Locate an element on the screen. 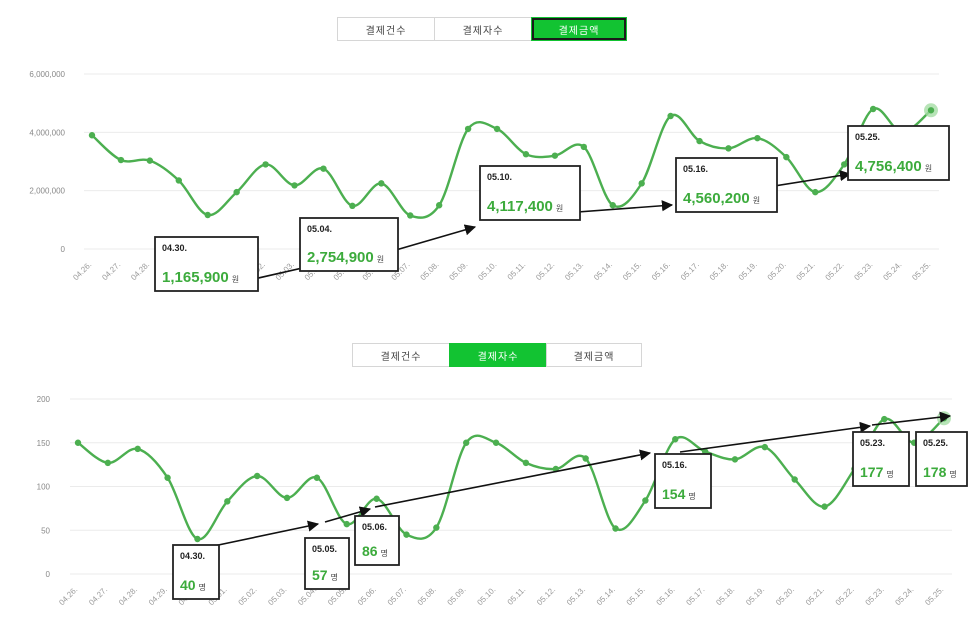 The width and height of the screenshot is (977, 639). x-tick-label: 04.27. is located at coordinates (98, 596).